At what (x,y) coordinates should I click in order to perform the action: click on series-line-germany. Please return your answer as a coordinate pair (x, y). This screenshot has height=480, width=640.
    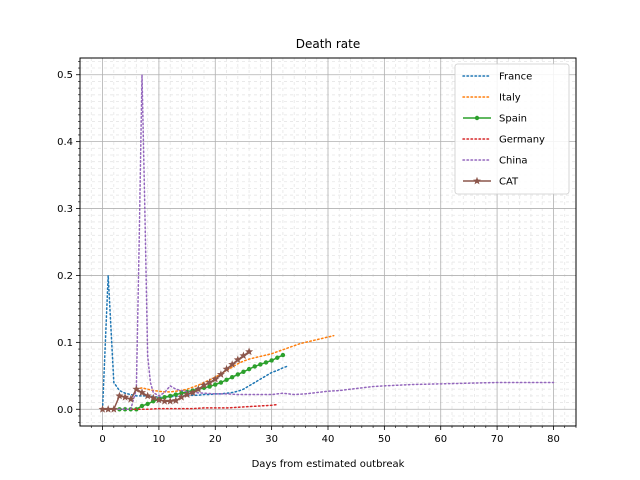
    Looking at the image, I should click on (190, 407).